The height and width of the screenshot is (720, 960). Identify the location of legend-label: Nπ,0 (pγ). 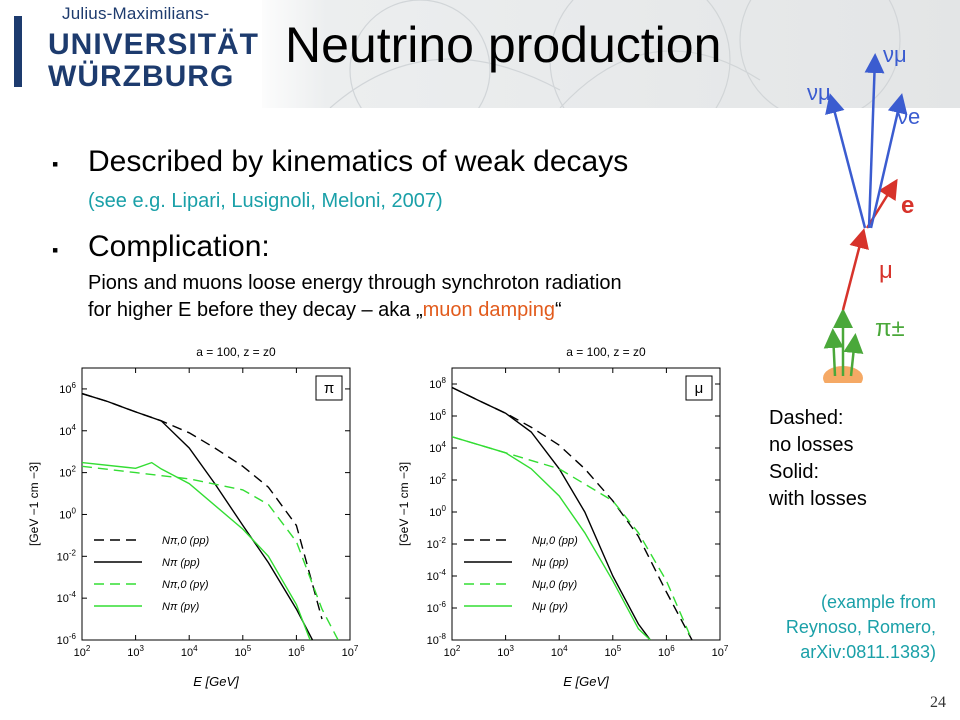
(185, 585).